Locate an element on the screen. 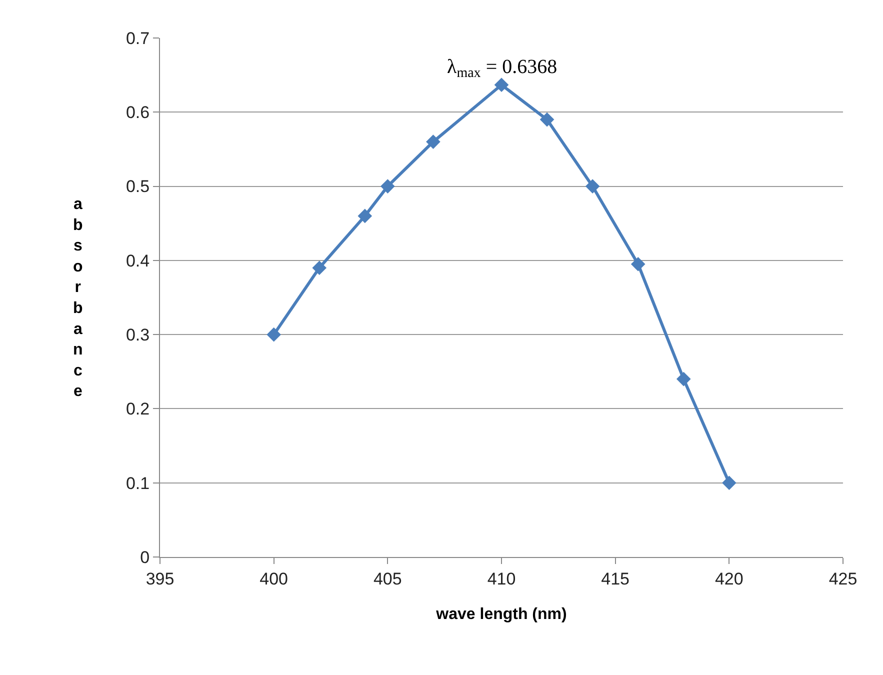 This screenshot has width=883, height=675. x-tick-label: 405 is located at coordinates (387, 578).